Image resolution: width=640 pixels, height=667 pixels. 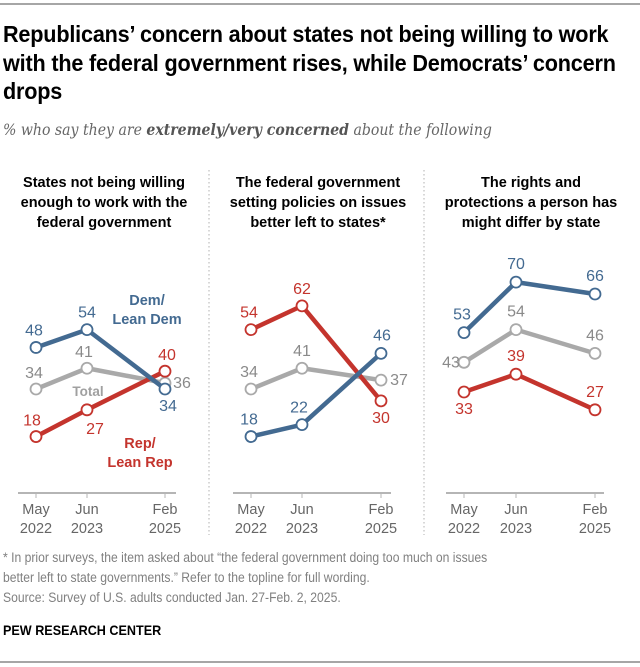 I want to click on panel-title-line: States not being willing, so click(x=104, y=183).